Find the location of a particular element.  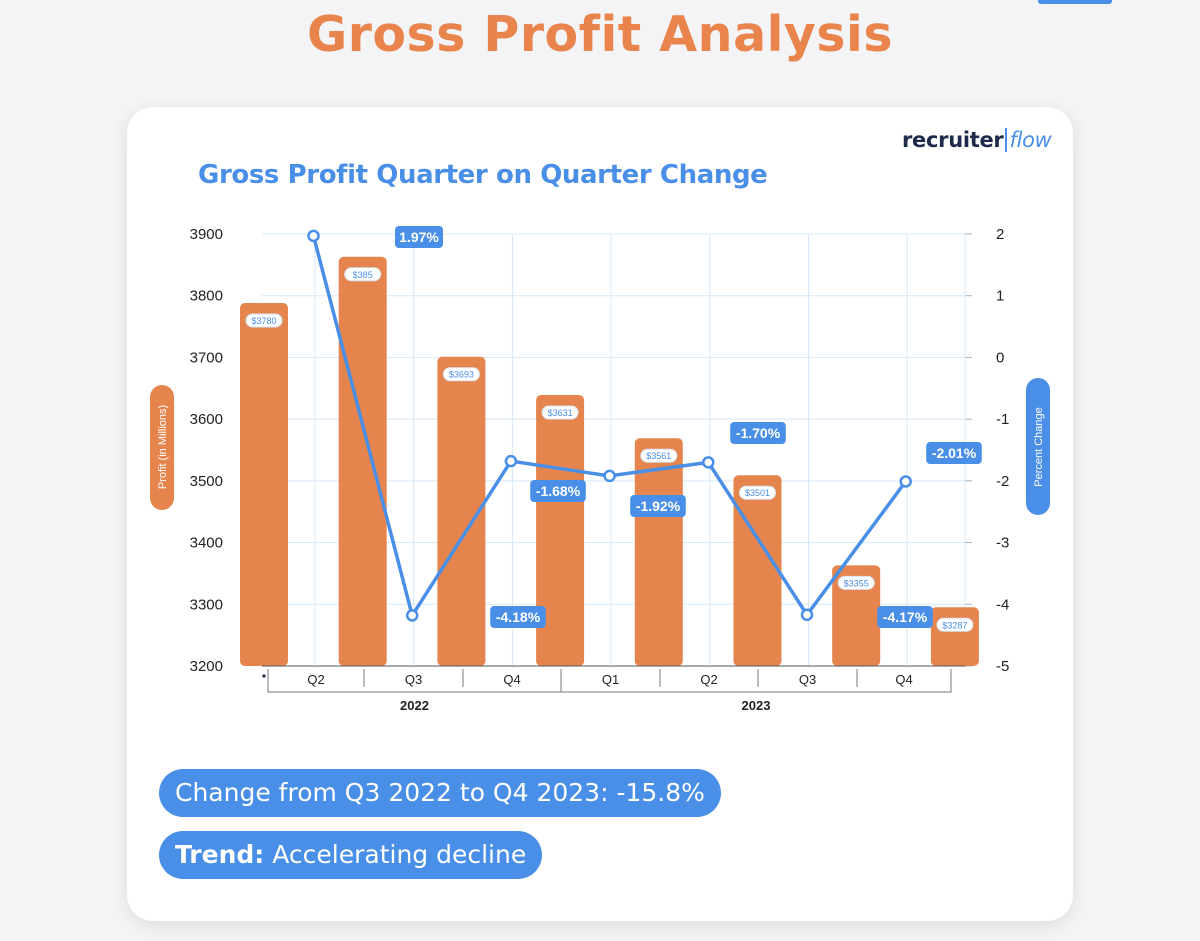

y-tick-label: 3500 is located at coordinates (206, 481).